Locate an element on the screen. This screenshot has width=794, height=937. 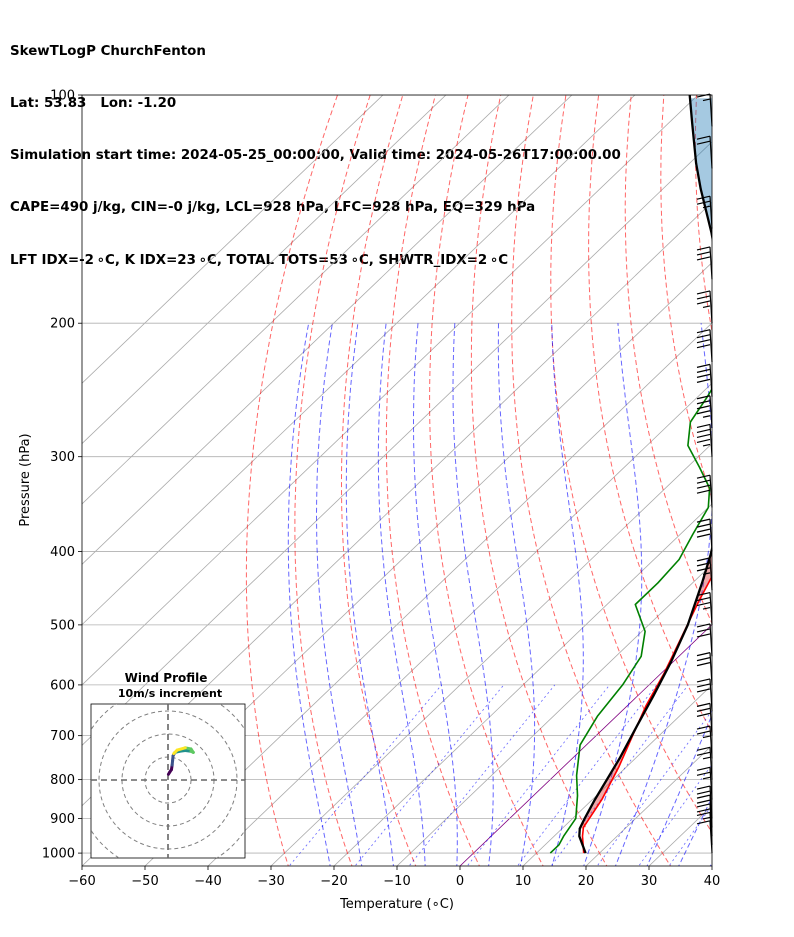
chart-title: SkewTLogP ChurchFenton is located at coordinates (108, 51).